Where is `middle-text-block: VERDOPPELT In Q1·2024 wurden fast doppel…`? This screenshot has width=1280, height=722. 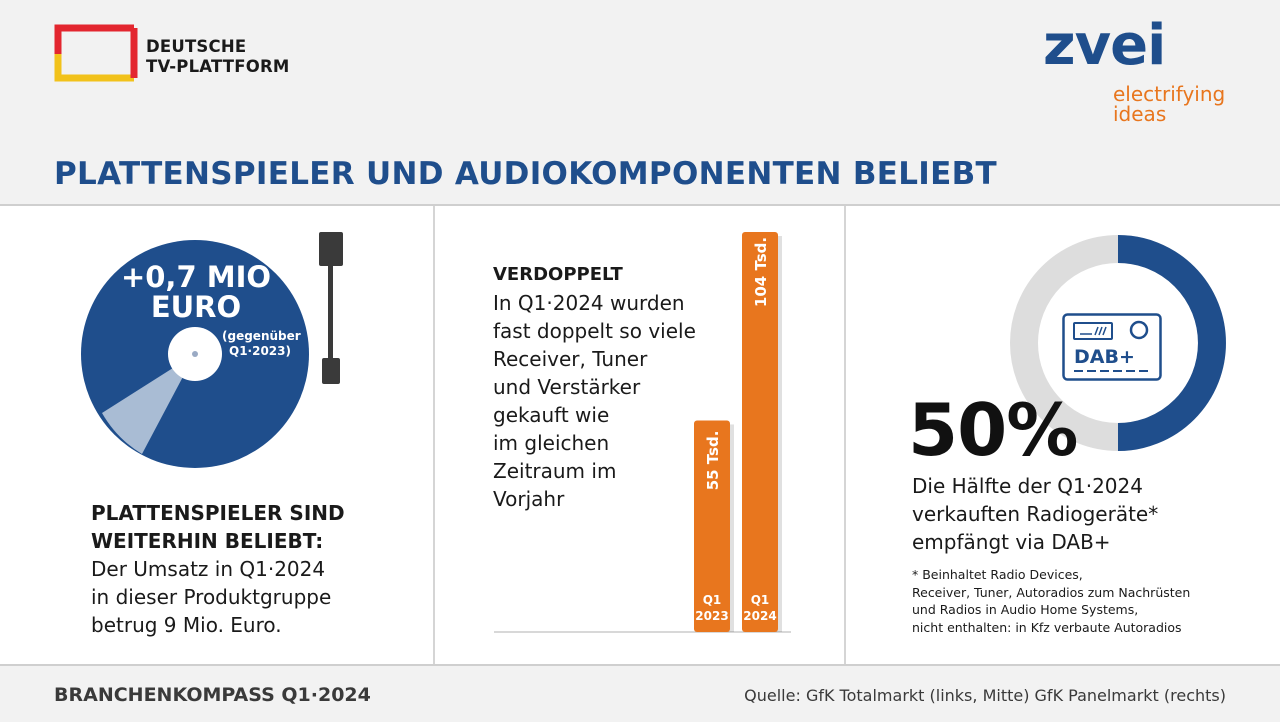
middle-text-block: VERDOPPELT In Q1·2024 wurden fast doppel… is located at coordinates (613, 387).